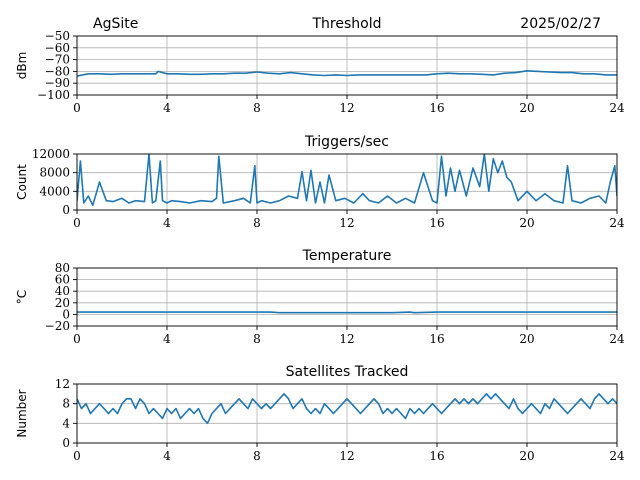  What do you see at coordinates (77, 456) in the screenshot?
I see `x-tick-label-3-0: 0` at bounding box center [77, 456].